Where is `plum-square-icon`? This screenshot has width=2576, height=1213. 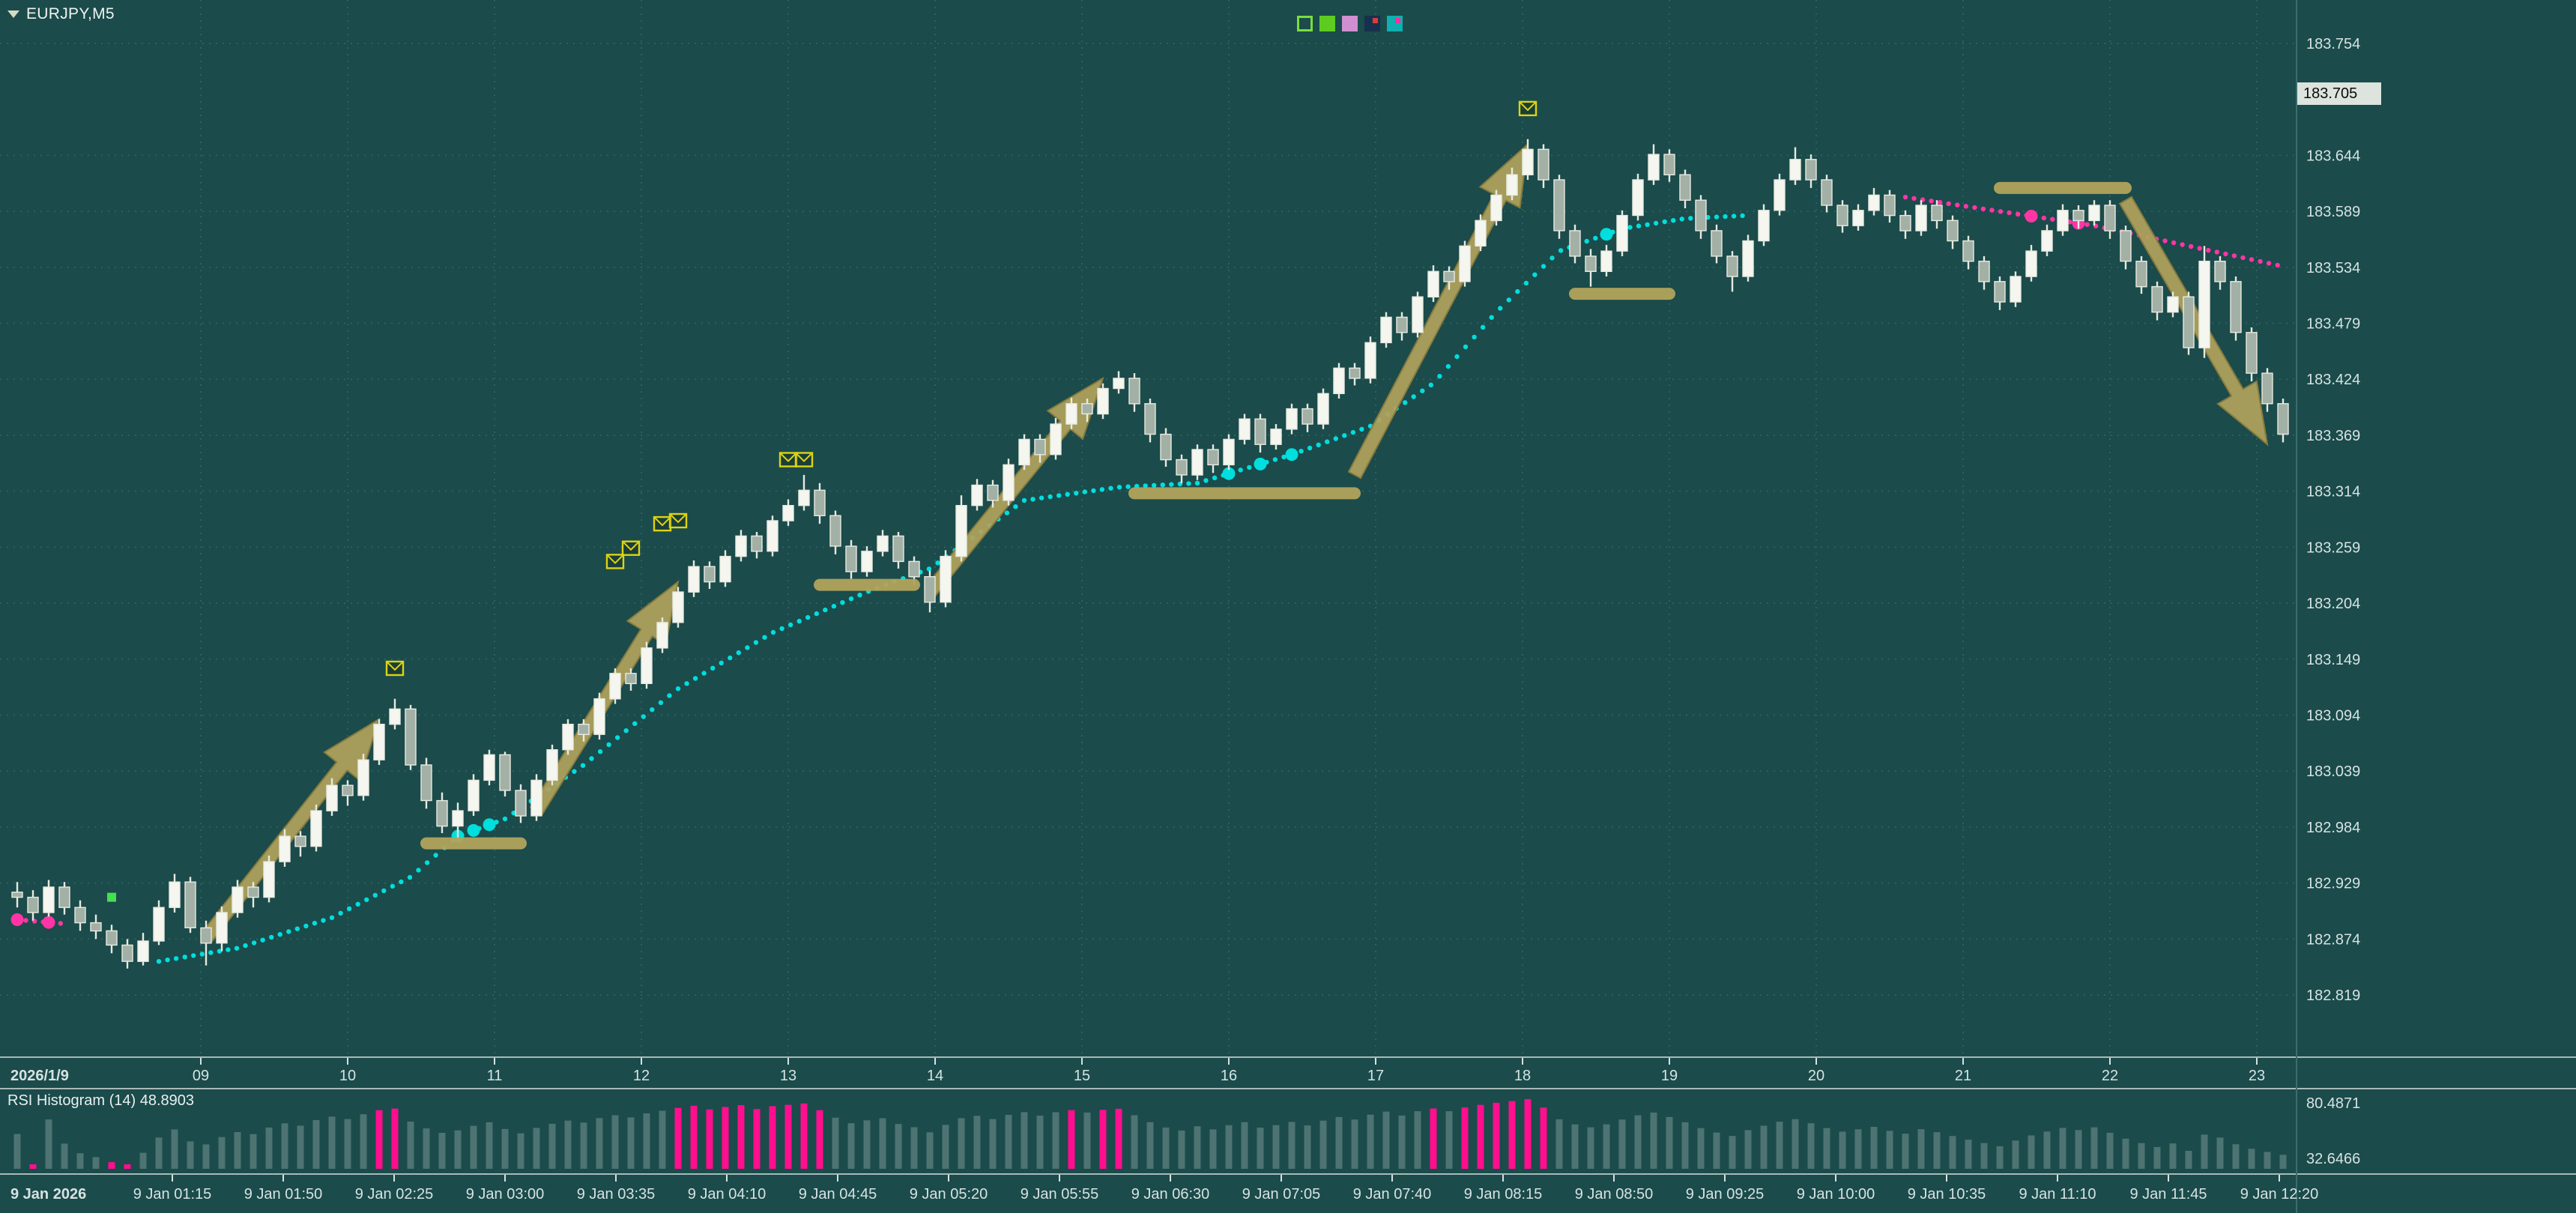 plum-square-icon is located at coordinates (1350, 23).